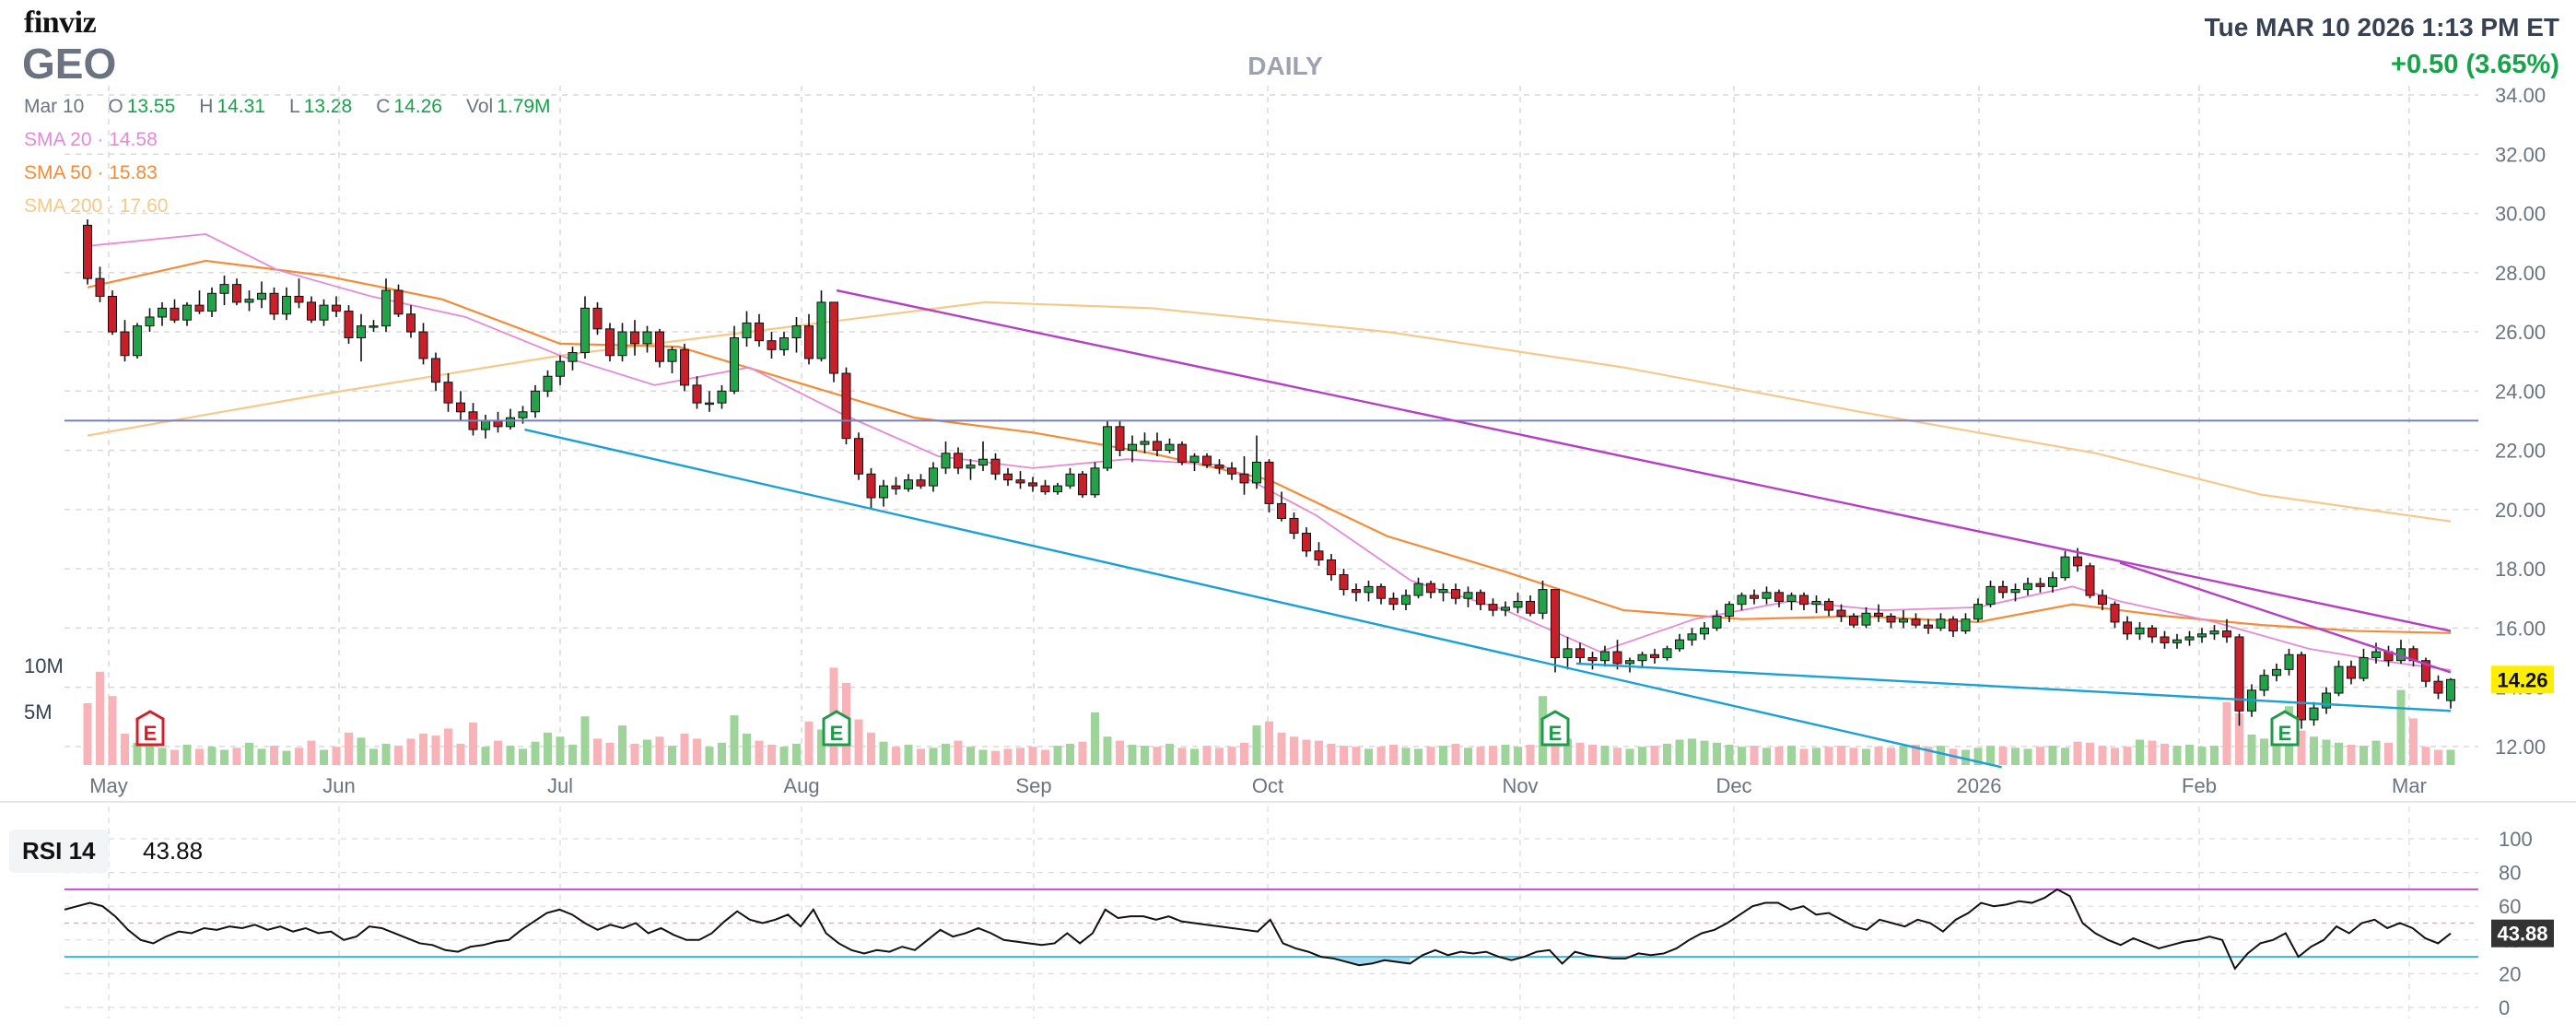  What do you see at coordinates (69, 64) in the screenshot?
I see `ticker-symbol: GEO` at bounding box center [69, 64].